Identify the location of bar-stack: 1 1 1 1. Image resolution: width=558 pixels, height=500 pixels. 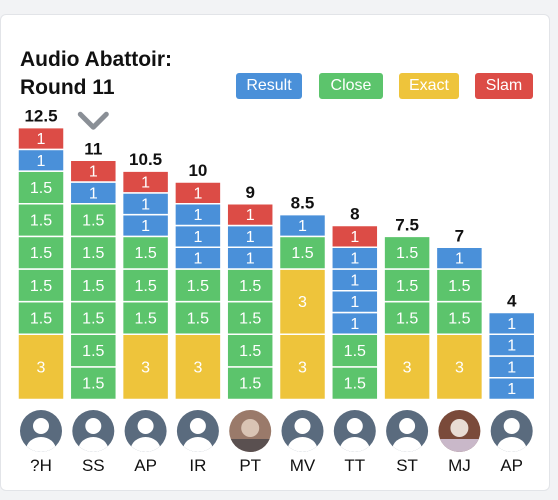
(511, 356).